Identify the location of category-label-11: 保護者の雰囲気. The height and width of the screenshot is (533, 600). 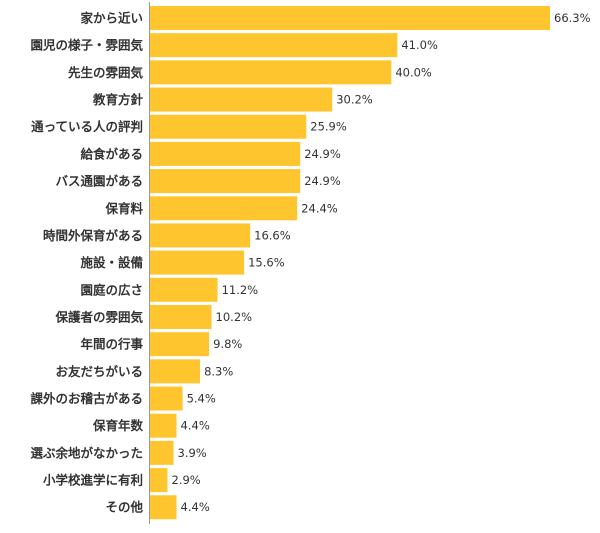
(98, 316).